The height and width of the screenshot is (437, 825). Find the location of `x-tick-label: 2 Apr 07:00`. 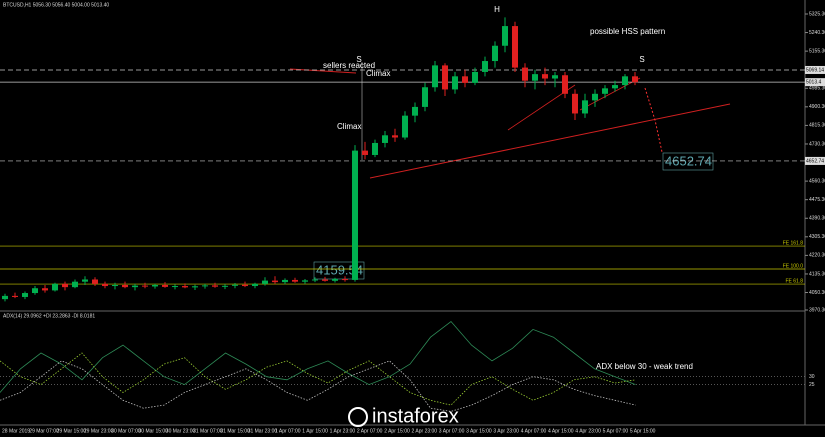

x-tick-label: 2 Apr 07:00 is located at coordinates (370, 431).